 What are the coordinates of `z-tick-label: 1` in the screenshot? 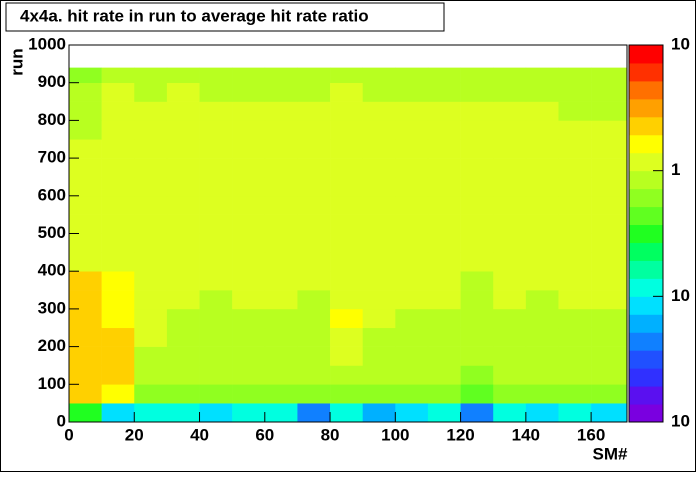 It's located at (675, 169).